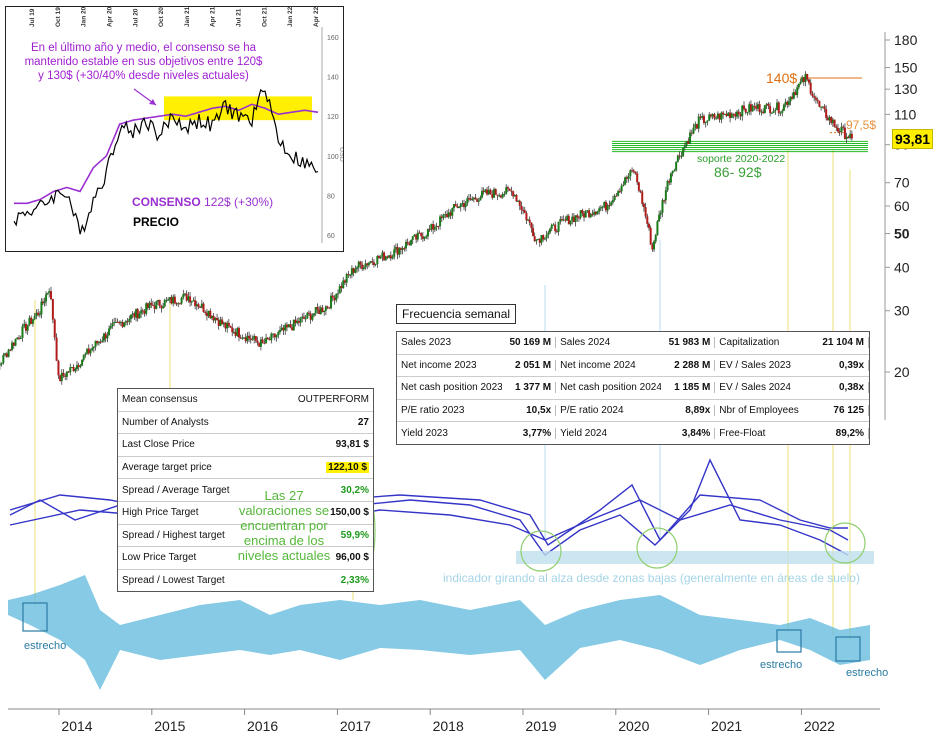  Describe the element at coordinates (322, 422) in the screenshot. I see `consensus-value: 27` at that location.